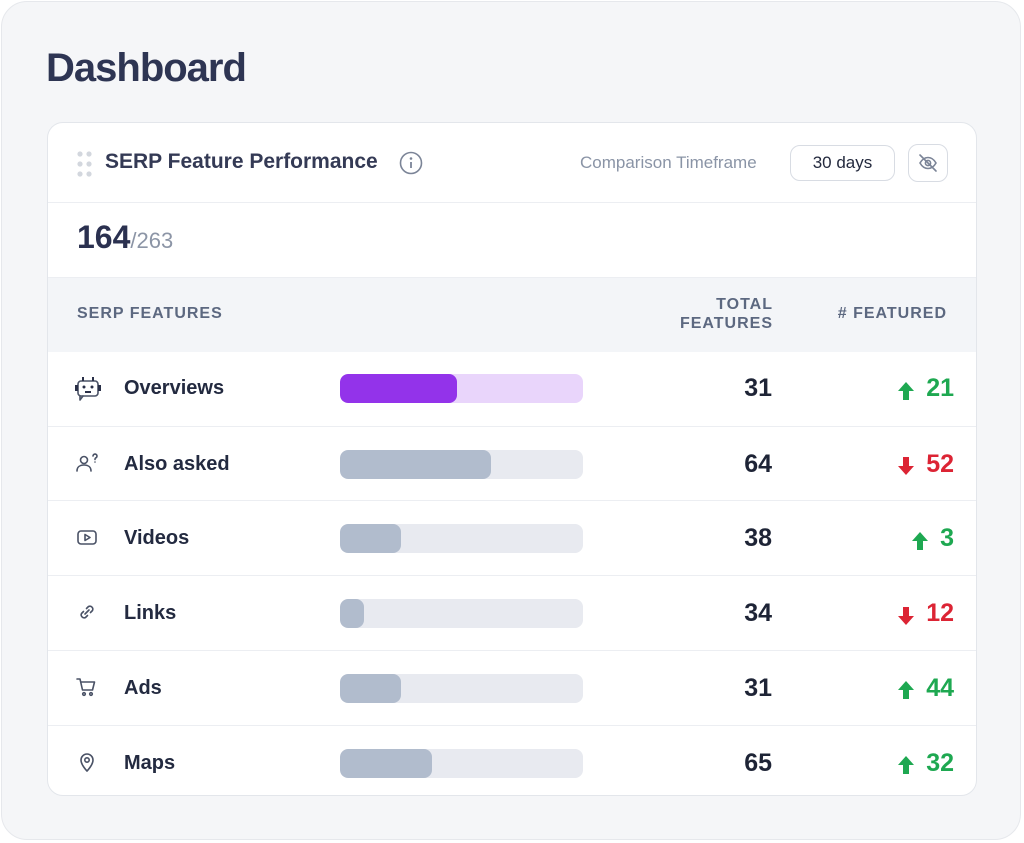 The height and width of the screenshot is (843, 1024). I want to click on featured-value: 12, so click(940, 613).